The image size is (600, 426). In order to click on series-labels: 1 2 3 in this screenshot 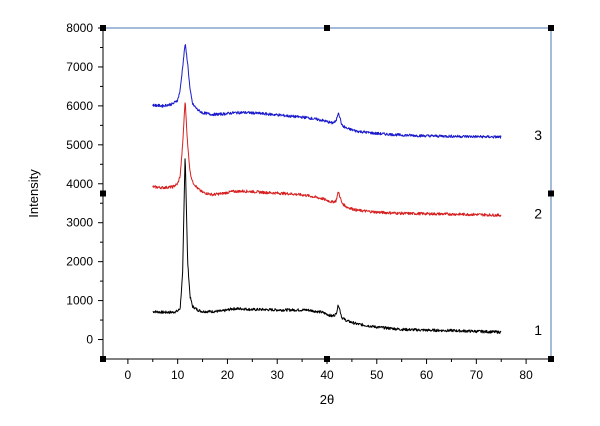, I will do `click(538, 232)`.